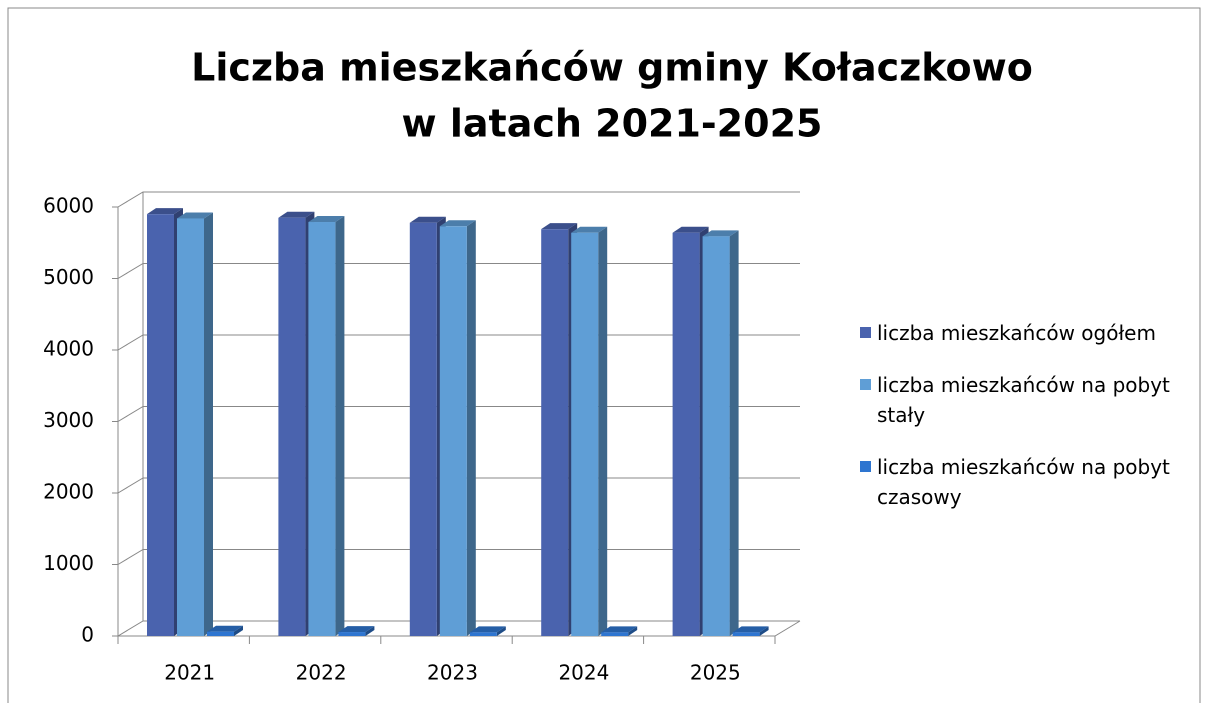 This screenshot has height=703, width=1209. I want to click on legend-label: liczba mieszkańców ogółem, so click(1016, 333).